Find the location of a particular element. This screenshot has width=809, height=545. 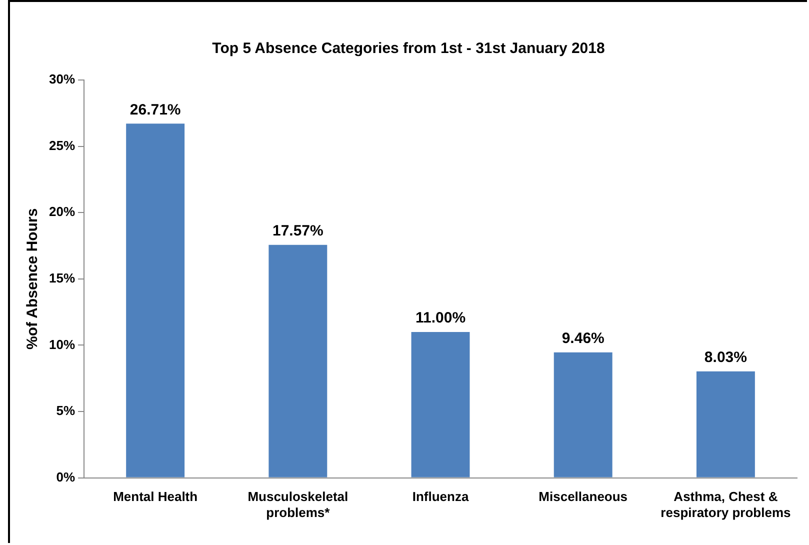

y-tick-label: 15% is located at coordinates (62, 278).